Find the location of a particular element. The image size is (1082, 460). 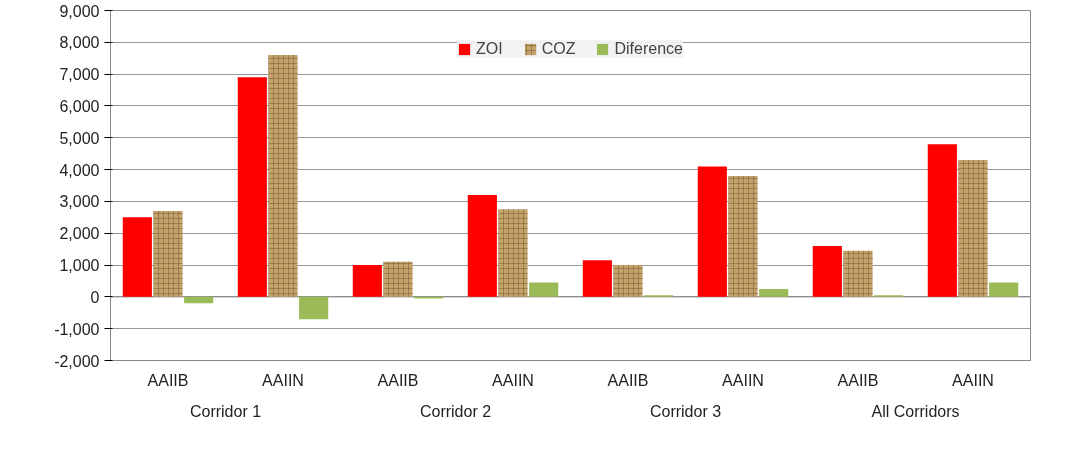

y-tick-label: 7,000 is located at coordinates (79, 75).